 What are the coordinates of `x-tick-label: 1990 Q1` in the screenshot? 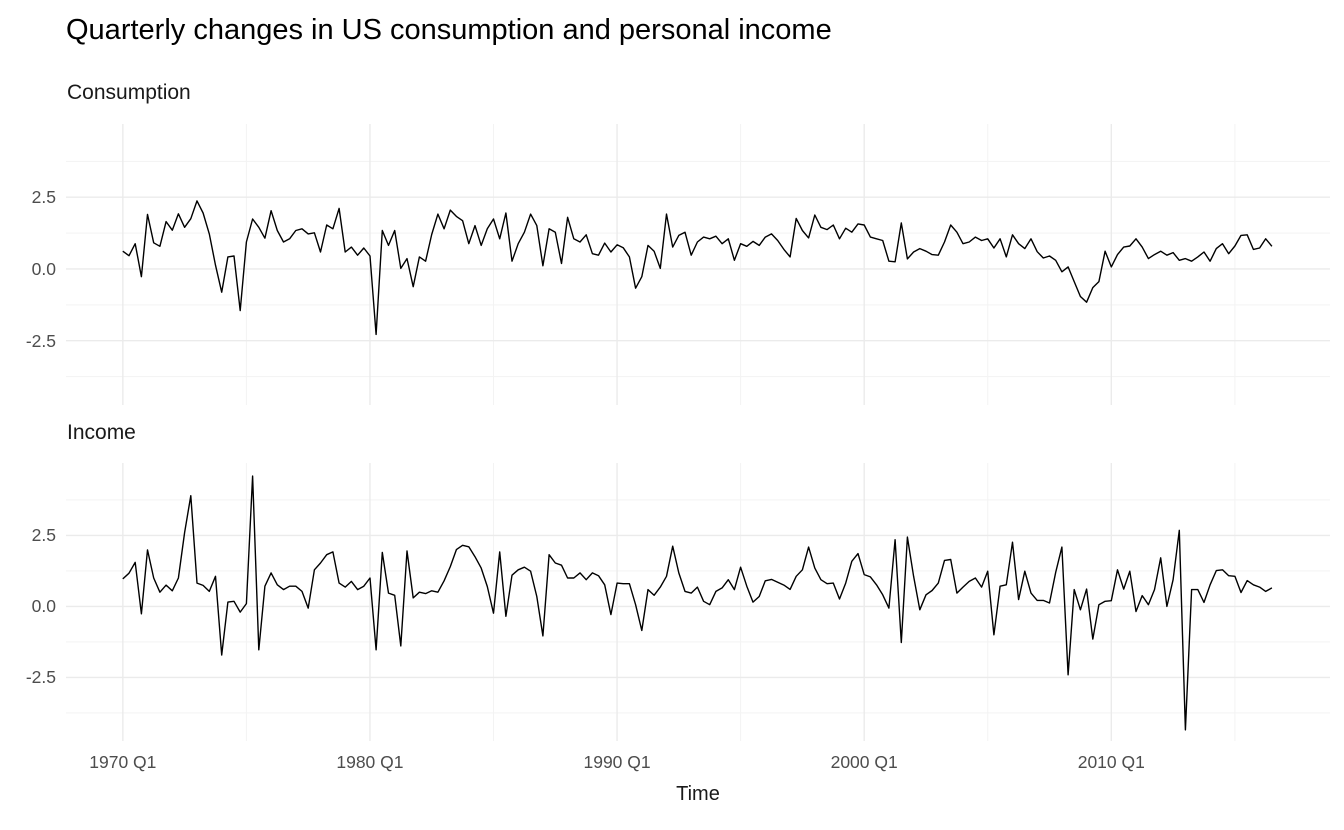 It's located at (617, 762).